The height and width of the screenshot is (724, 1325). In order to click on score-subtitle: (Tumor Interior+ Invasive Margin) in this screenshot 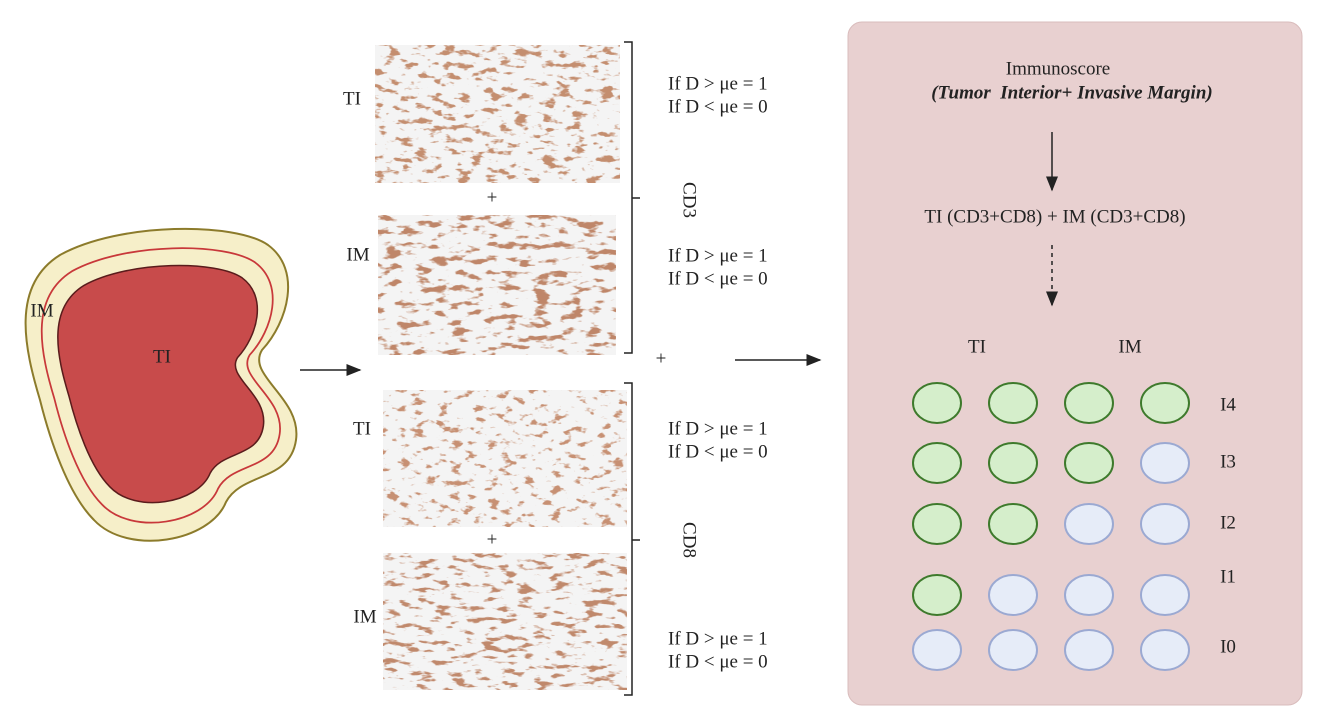, I will do `click(1071, 92)`.